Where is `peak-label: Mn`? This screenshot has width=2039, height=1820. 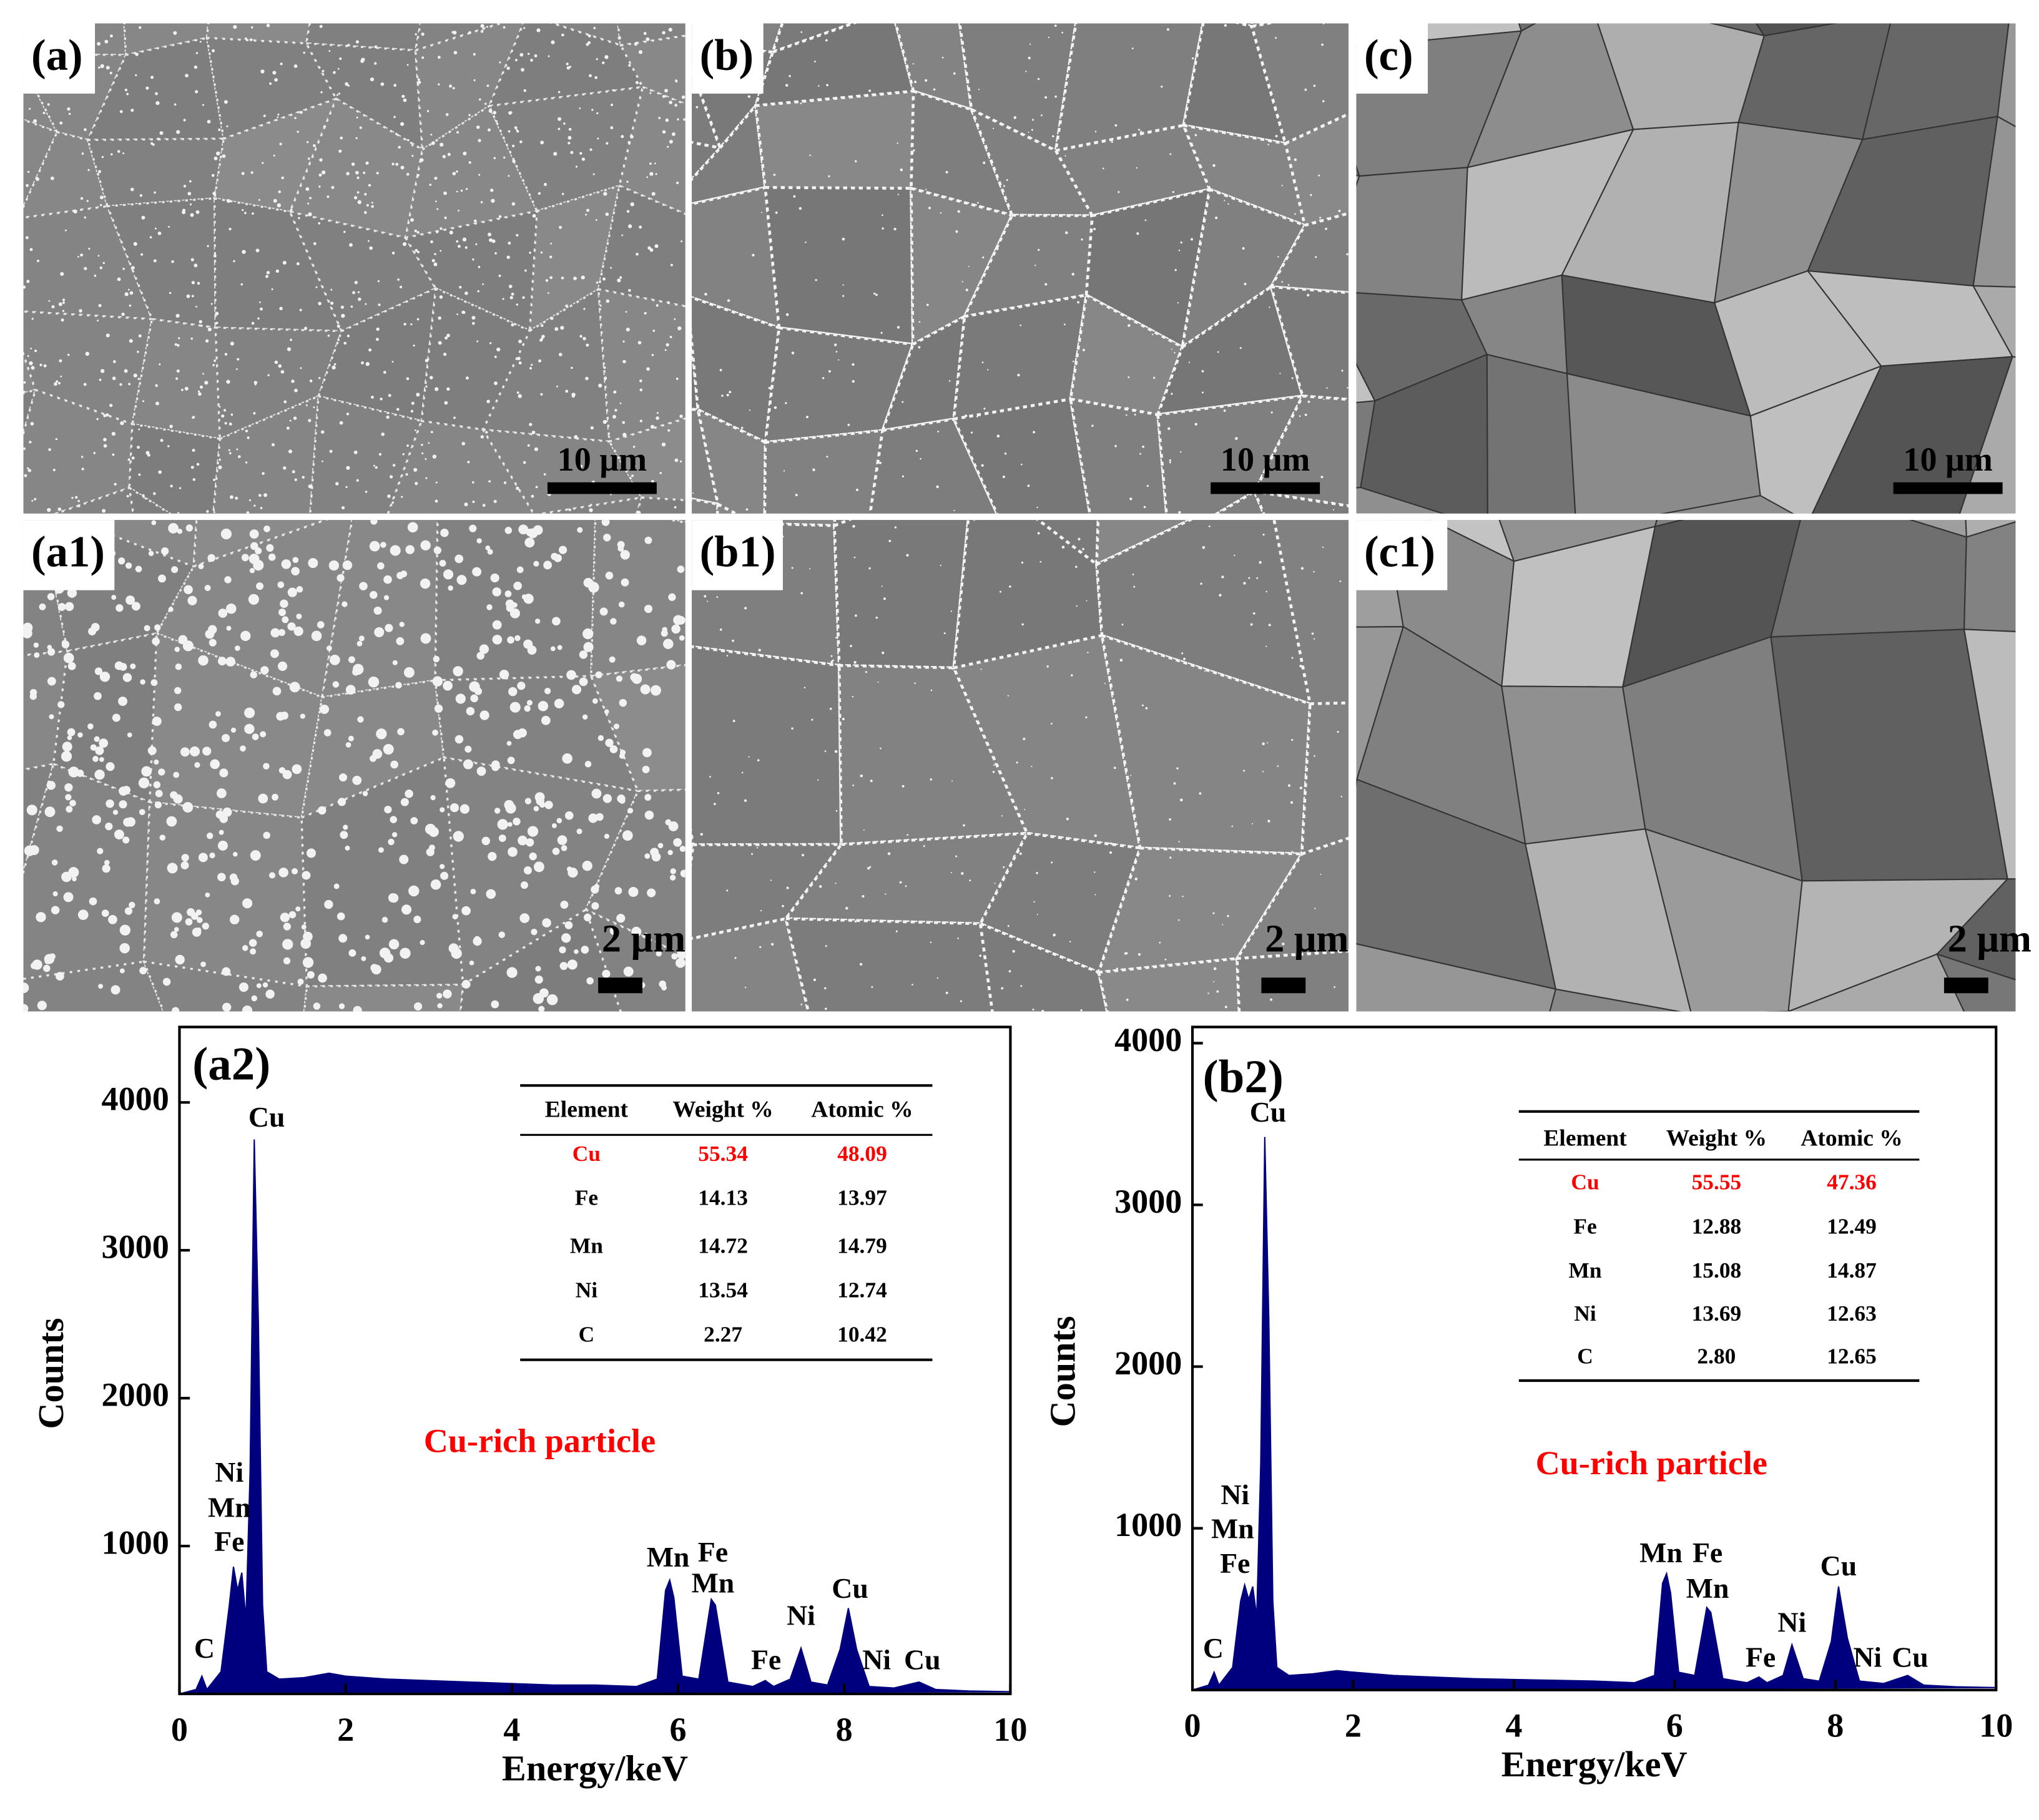 peak-label: Mn is located at coordinates (1232, 1528).